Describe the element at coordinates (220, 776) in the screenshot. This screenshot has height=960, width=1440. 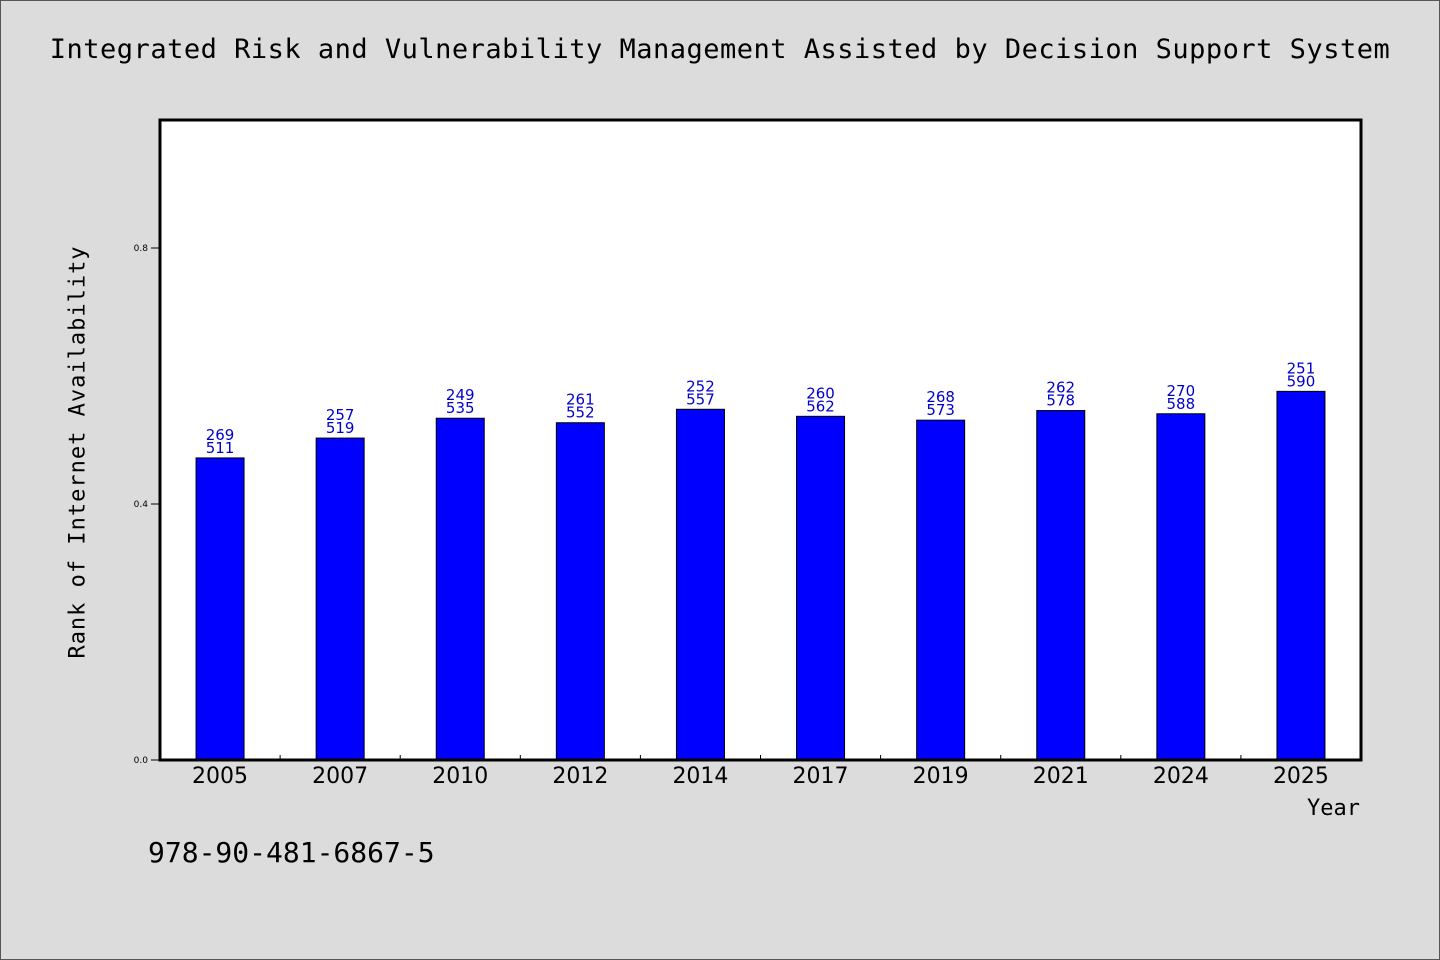
I see `x-tick-label: 2005` at that location.